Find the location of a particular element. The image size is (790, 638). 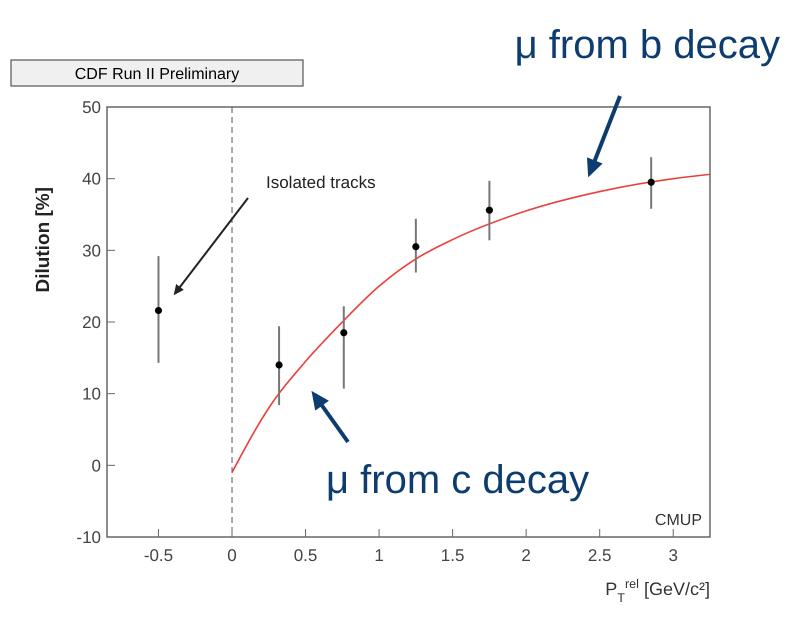

x-tick-label: 0.5 is located at coordinates (306, 555).